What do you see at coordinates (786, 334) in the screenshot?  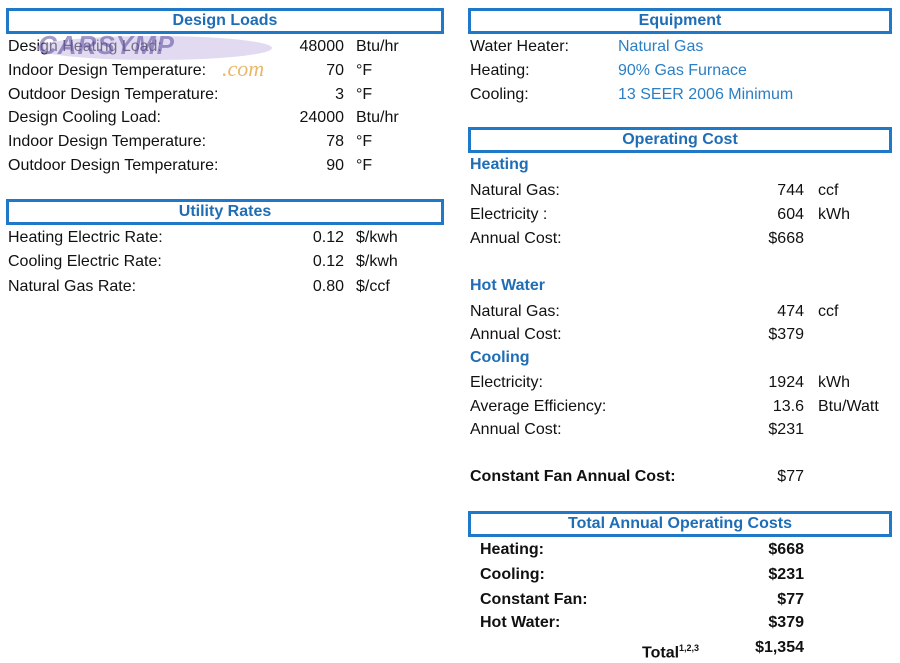 I see `hot-water-annual-cost-value: $379` at bounding box center [786, 334].